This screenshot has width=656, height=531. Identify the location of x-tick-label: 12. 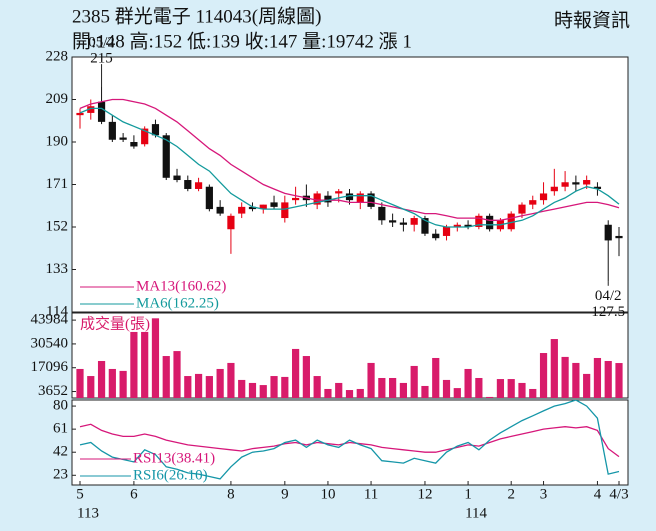
(424, 494).